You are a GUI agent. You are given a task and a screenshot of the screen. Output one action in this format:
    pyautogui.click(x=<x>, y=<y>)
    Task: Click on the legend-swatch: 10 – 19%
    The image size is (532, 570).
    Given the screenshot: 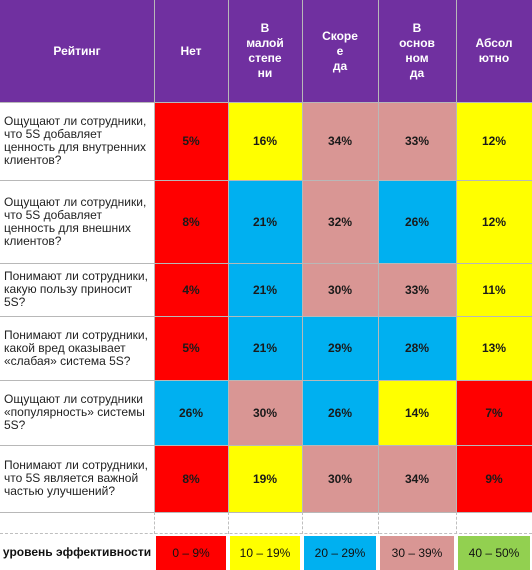 What is the action you would take?
    pyautogui.click(x=265, y=553)
    